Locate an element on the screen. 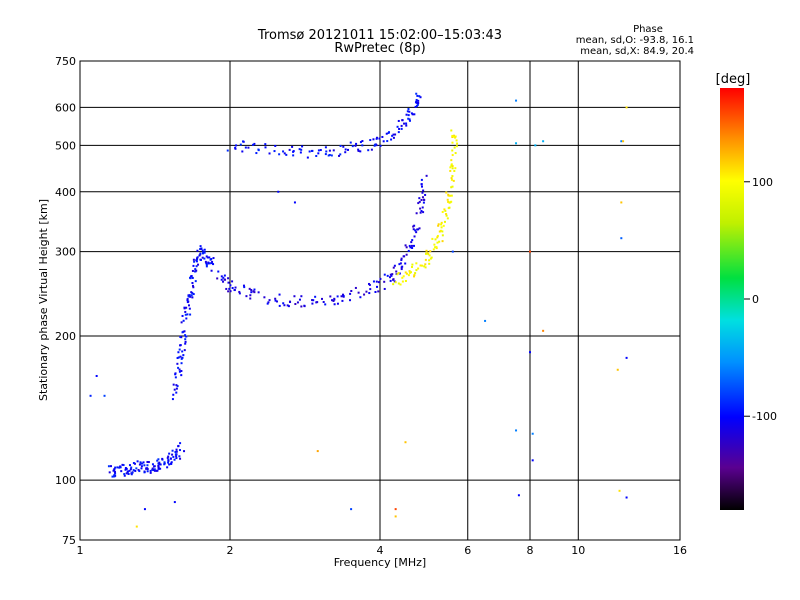  y-tick-label: 600 is located at coordinates (65, 107).